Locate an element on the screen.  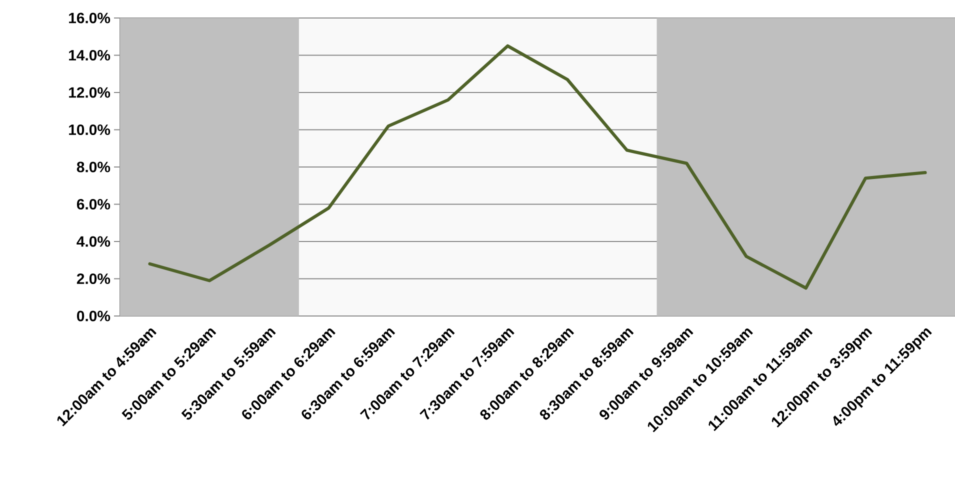
y-tick-label: 14.0% is located at coordinates (89, 55).